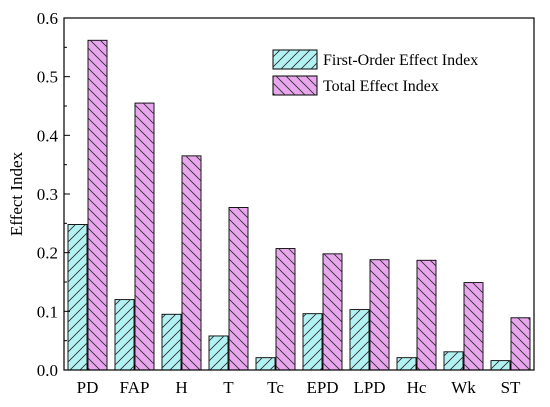  I want to click on bar-hatch-first-order-t, so click(218, 352).